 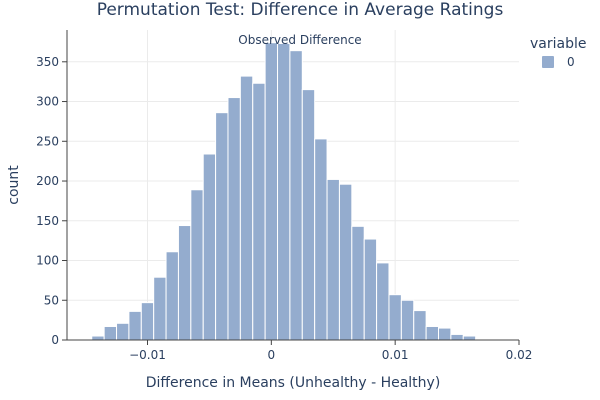 What do you see at coordinates (51, 300) in the screenshot?
I see `y-tick-label: 50` at bounding box center [51, 300].